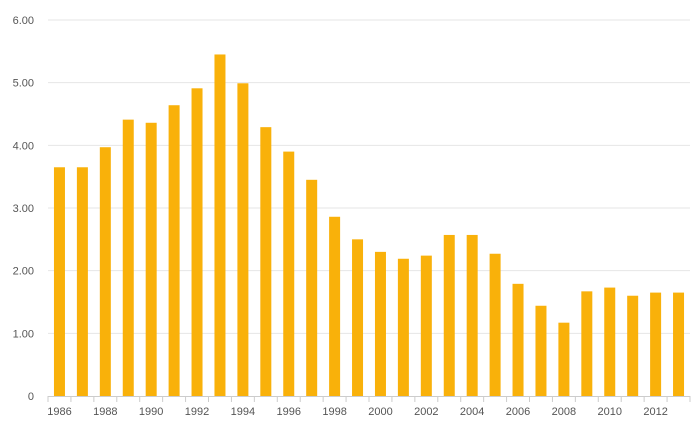 The height and width of the screenshot is (438, 700). What do you see at coordinates (23, 334) in the screenshot?
I see `y-tick-label: 1.00` at bounding box center [23, 334].